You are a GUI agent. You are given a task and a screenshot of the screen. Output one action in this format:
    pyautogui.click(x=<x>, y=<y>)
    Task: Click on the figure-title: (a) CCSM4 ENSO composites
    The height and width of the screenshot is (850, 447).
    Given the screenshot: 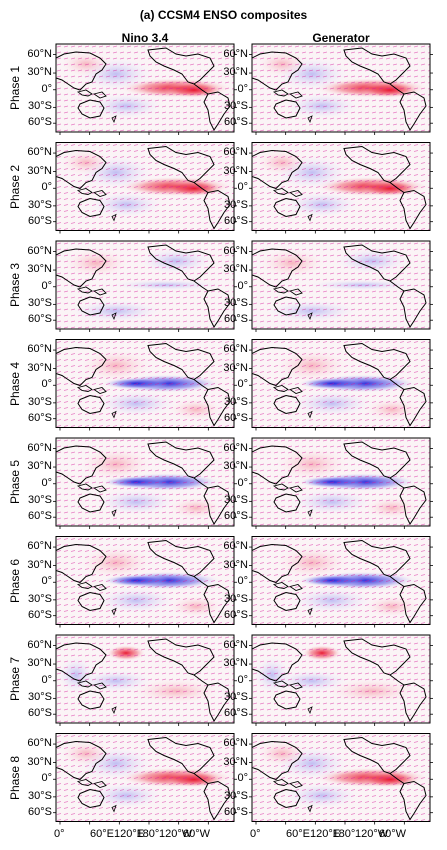 What is the action you would take?
    pyautogui.click(x=223, y=15)
    